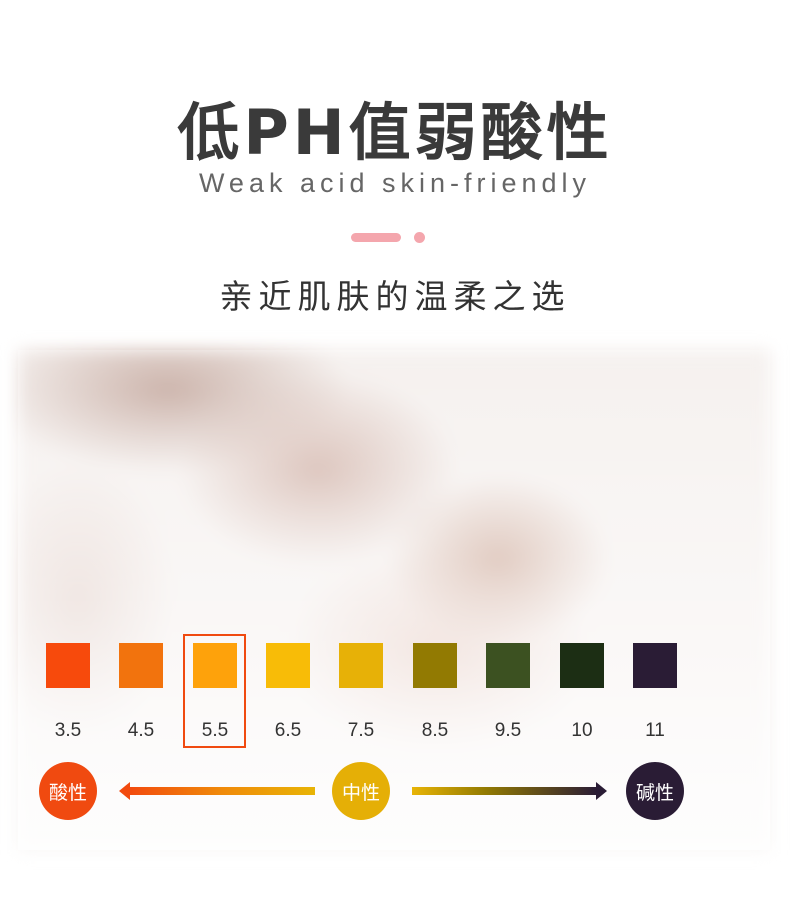 The height and width of the screenshot is (920, 790). Describe the element at coordinates (221, 791) in the screenshot. I see `acid-arrow` at that location.